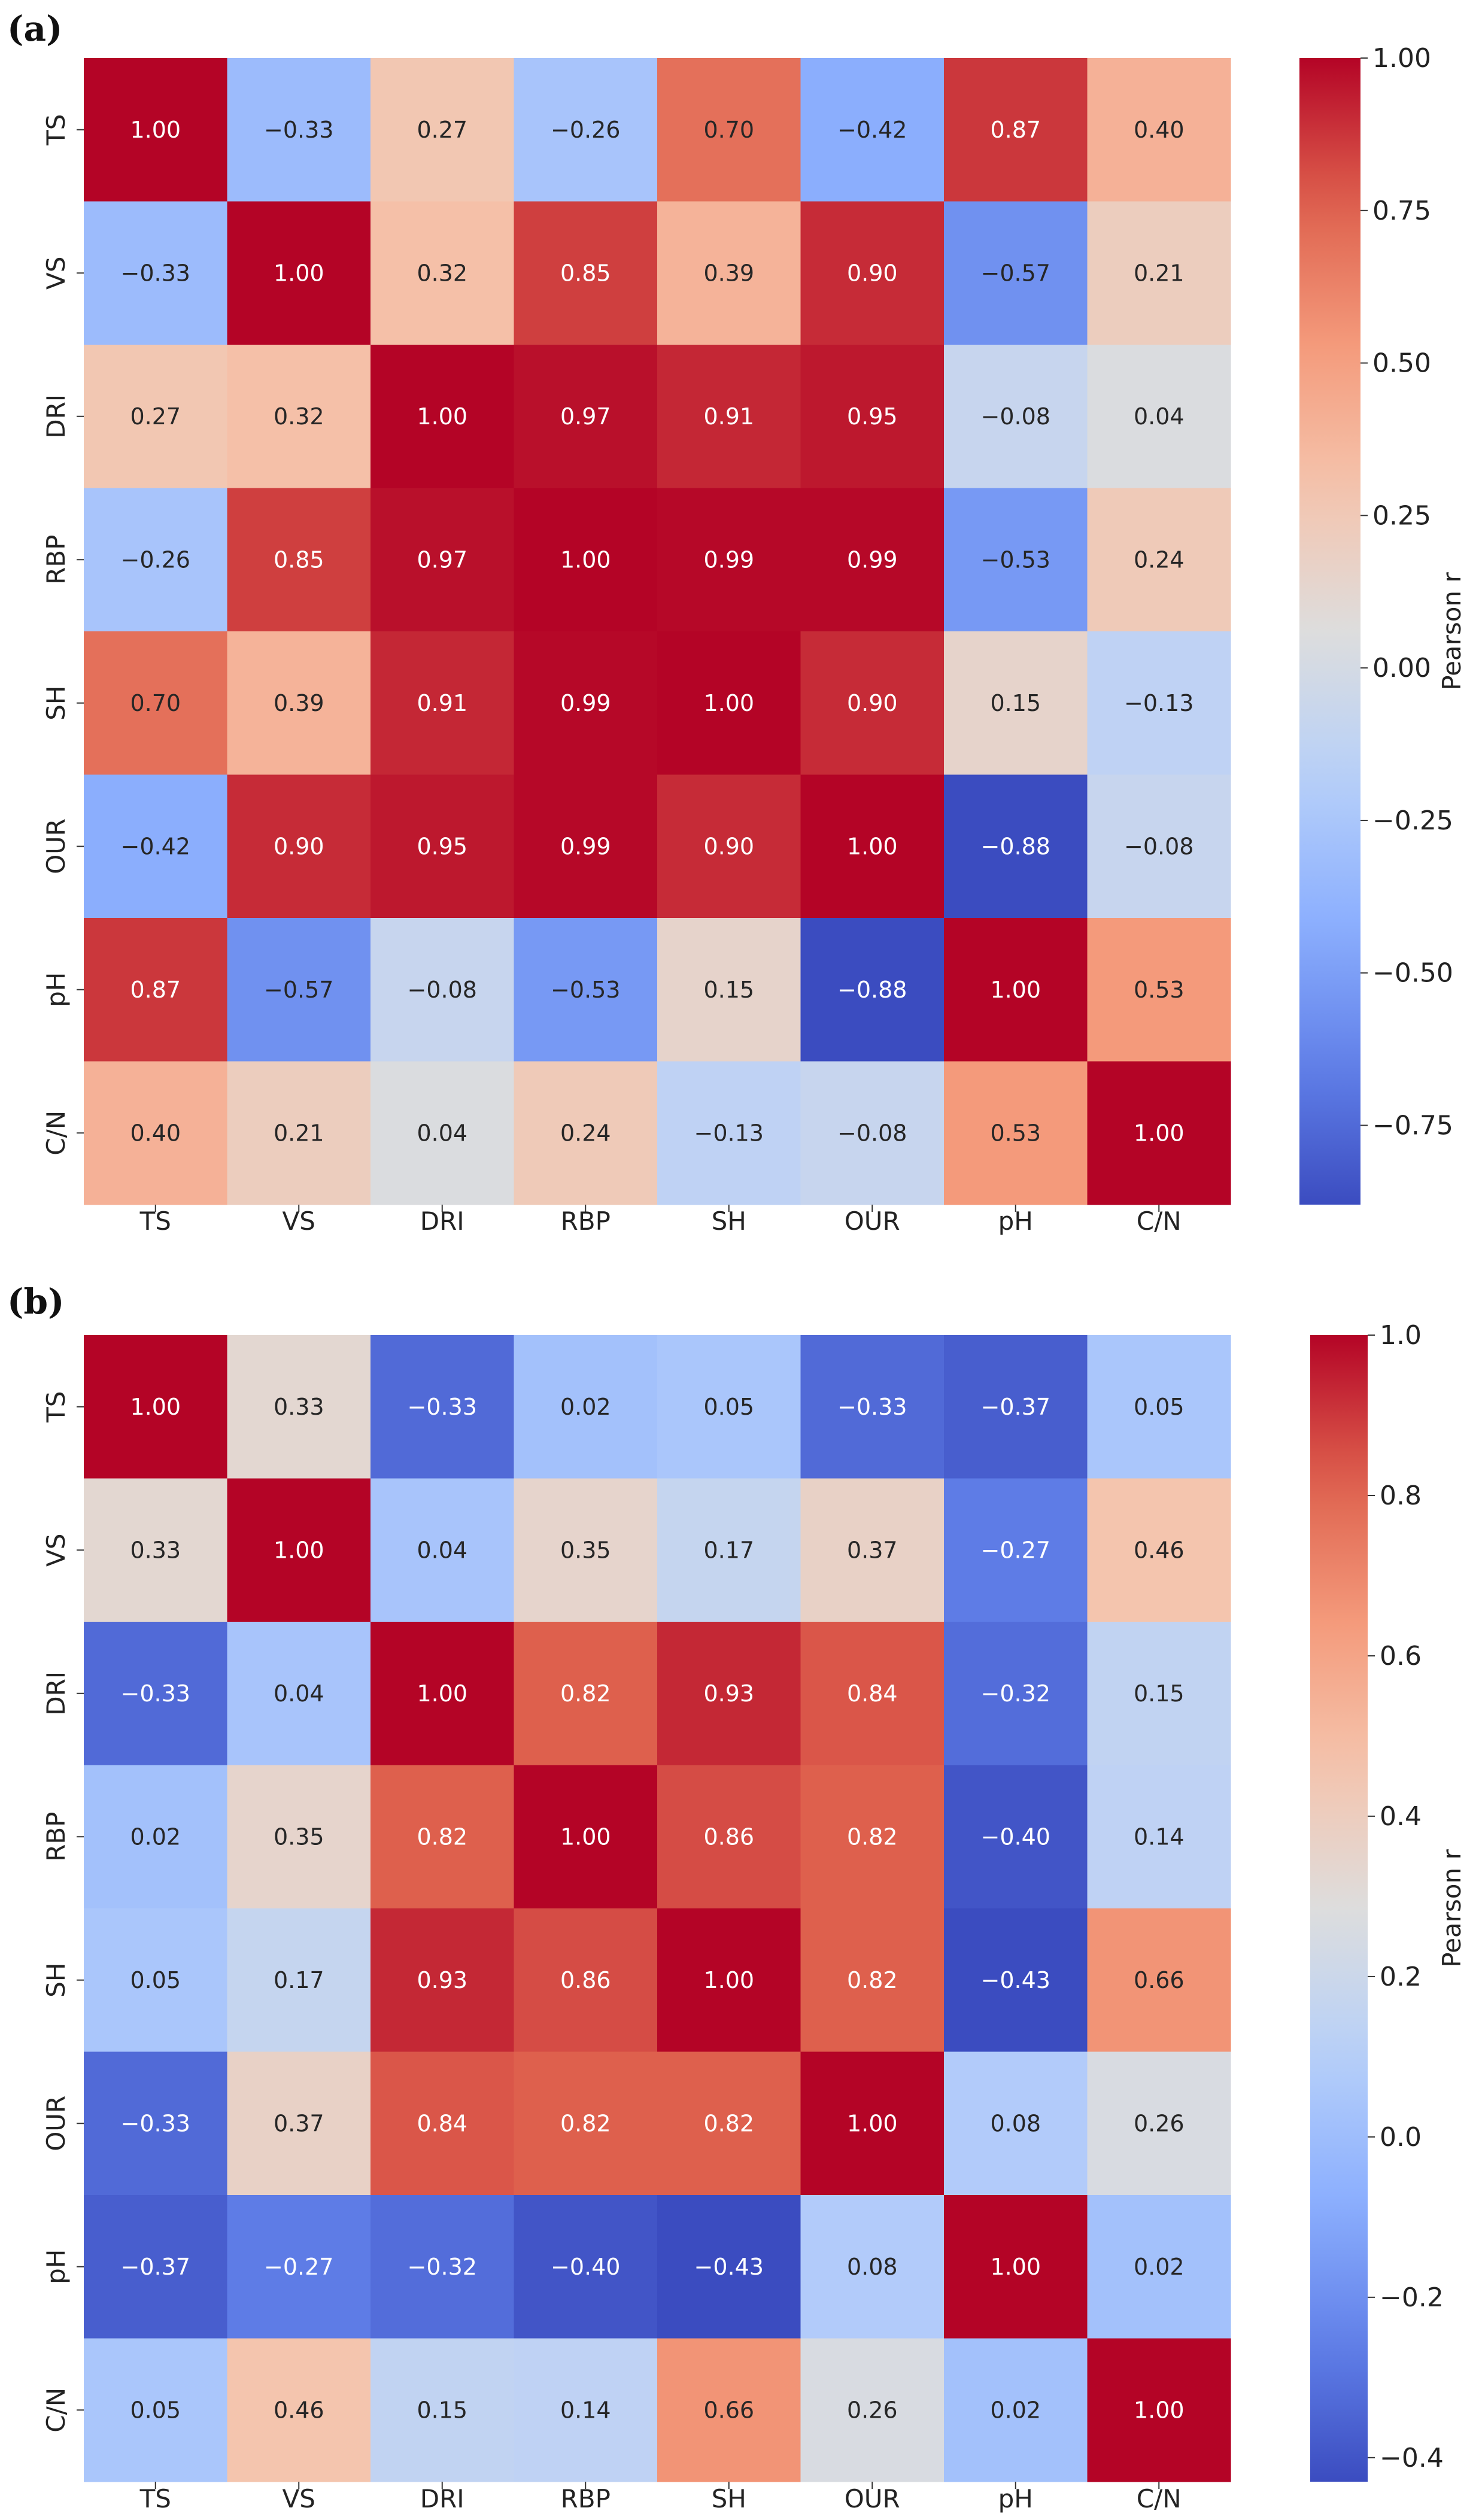  Describe the element at coordinates (1412, 820) in the screenshot. I see `colorbar-tick-label: −0.25` at that location.